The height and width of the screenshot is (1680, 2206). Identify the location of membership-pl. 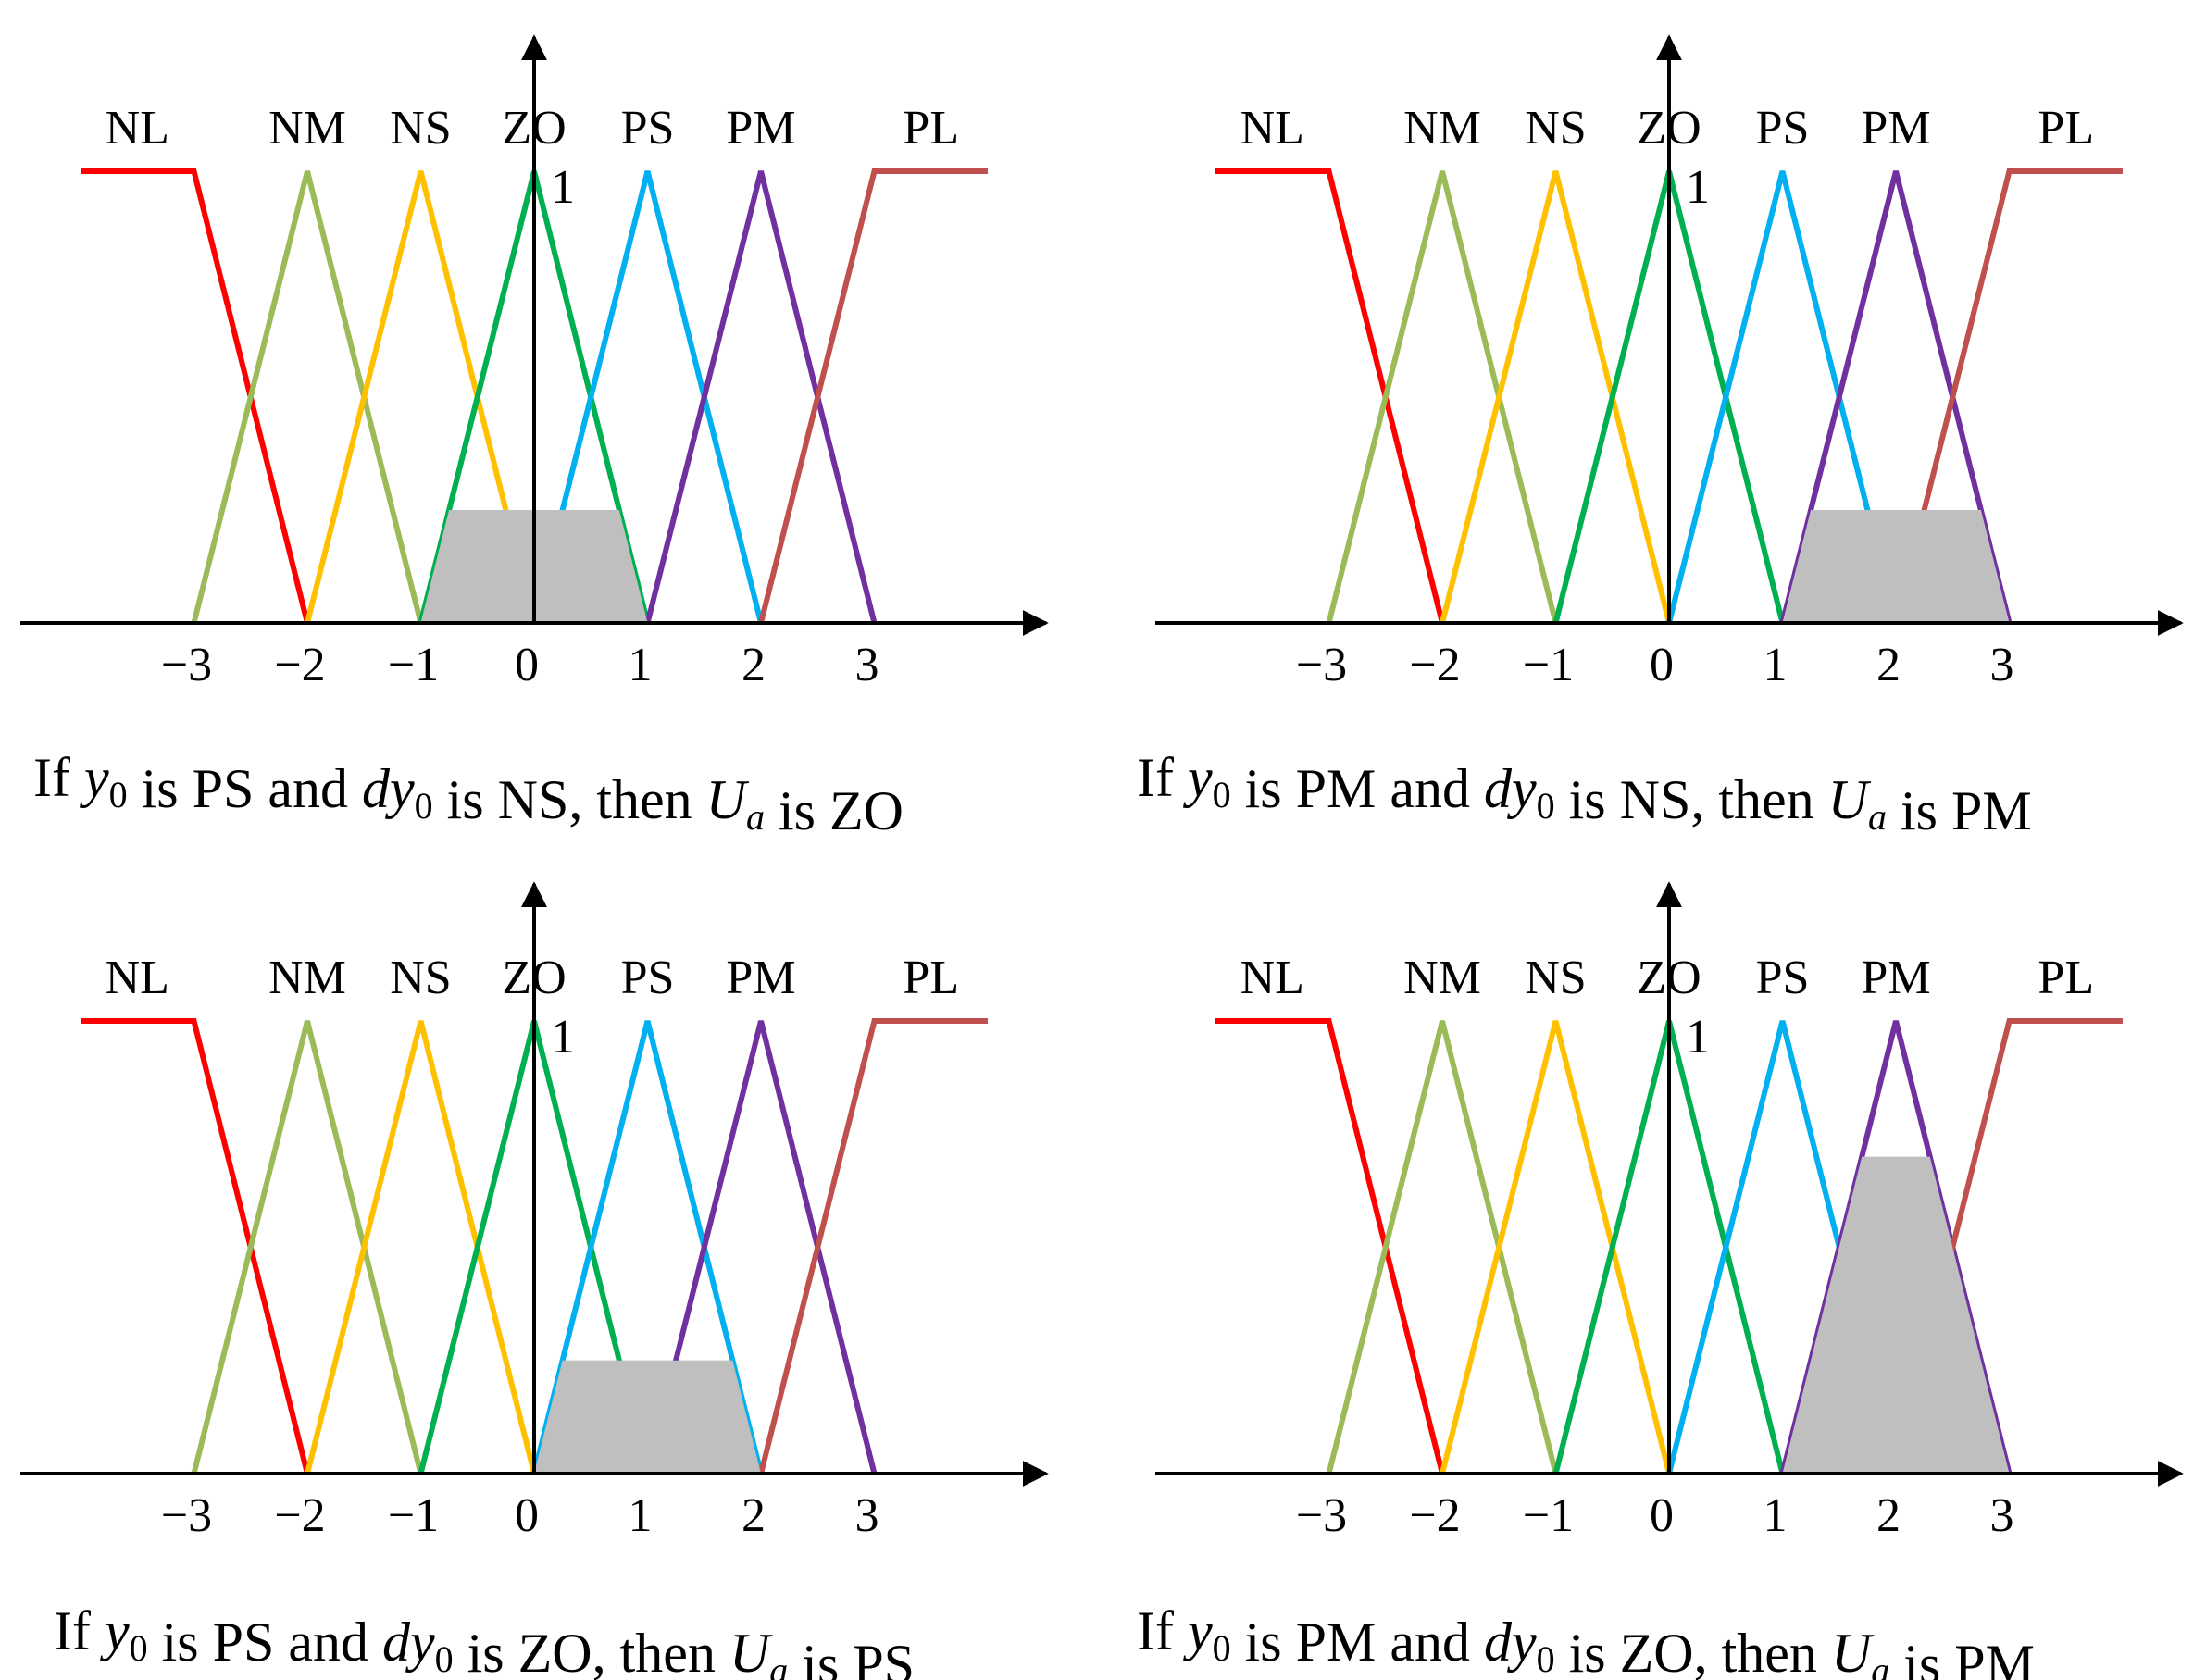
(2008, 396).